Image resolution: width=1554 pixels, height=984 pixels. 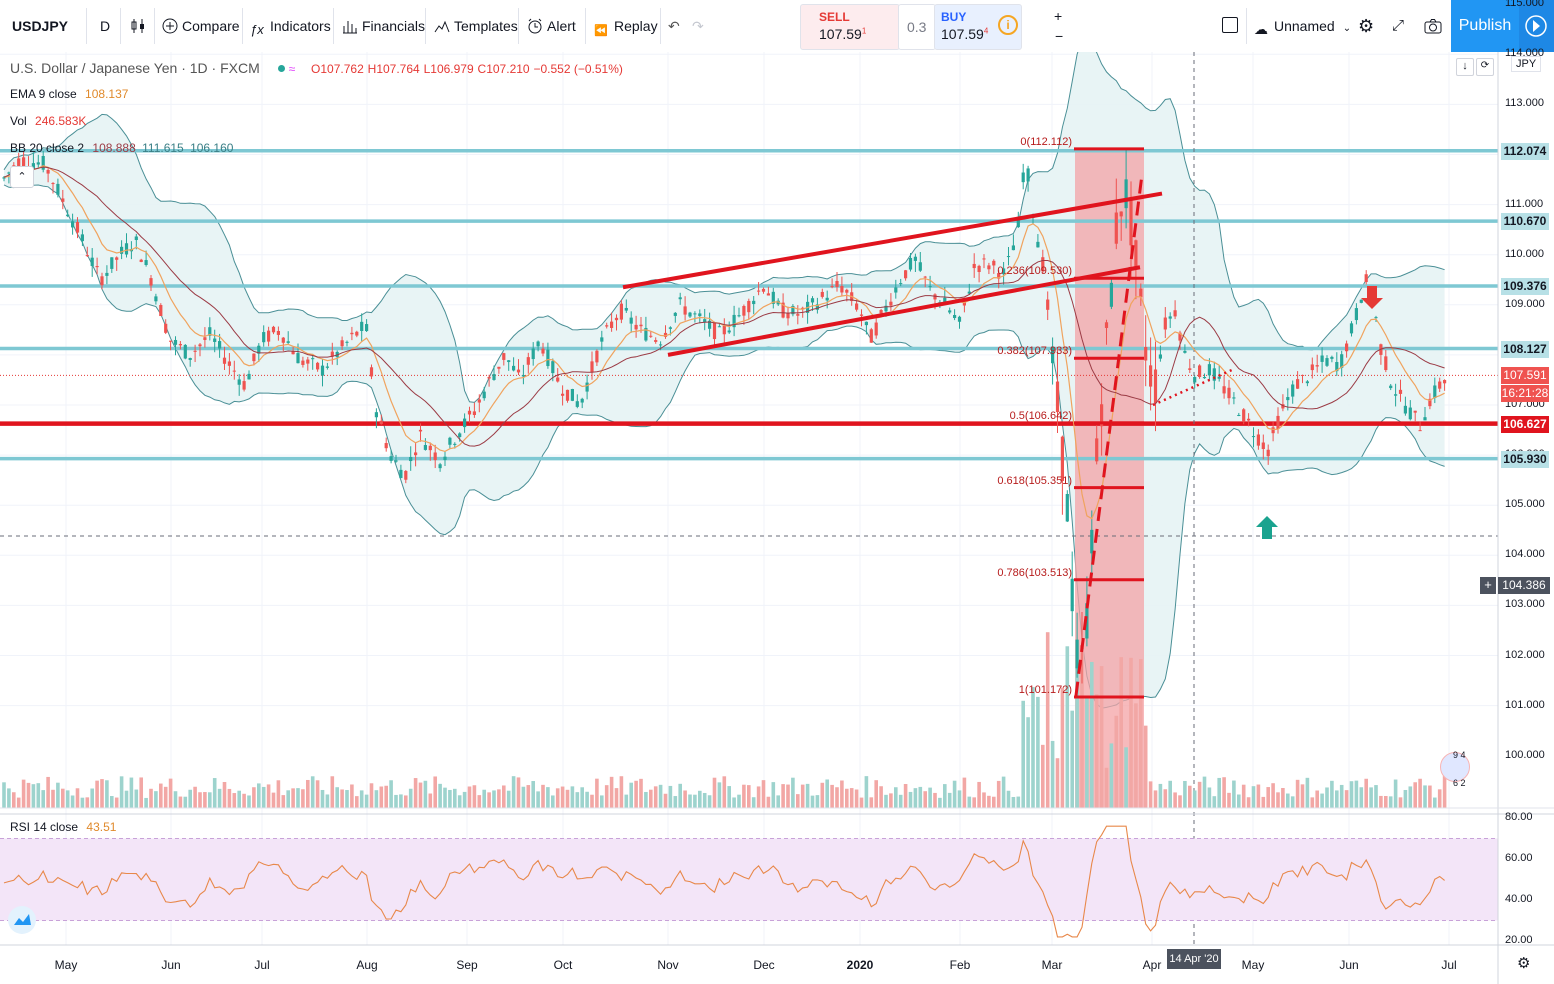 What do you see at coordinates (1230, 26) in the screenshot?
I see `fullscreen-select` at bounding box center [1230, 26].